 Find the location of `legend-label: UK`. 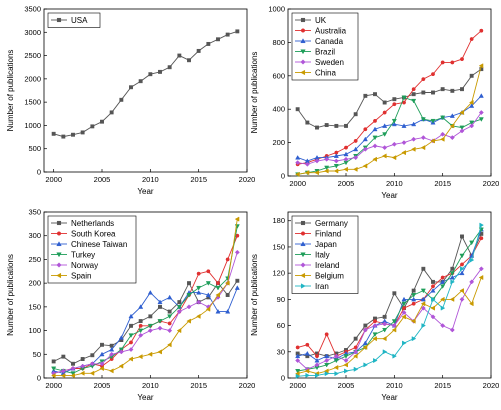

legend-label: UK is located at coordinates (321, 20).